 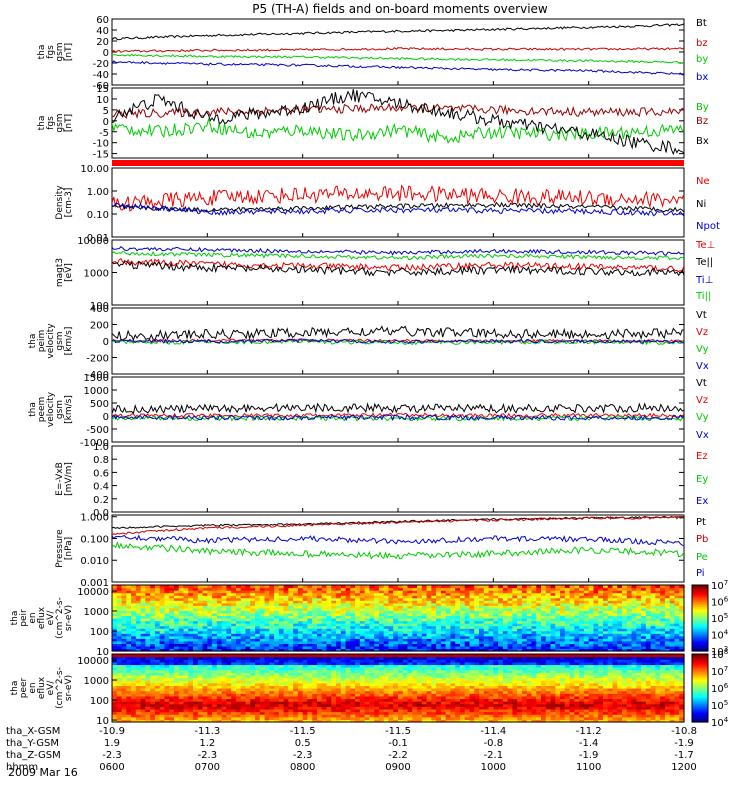 What do you see at coordinates (704, 262) in the screenshot?
I see `legend-entry: Te||` at bounding box center [704, 262].